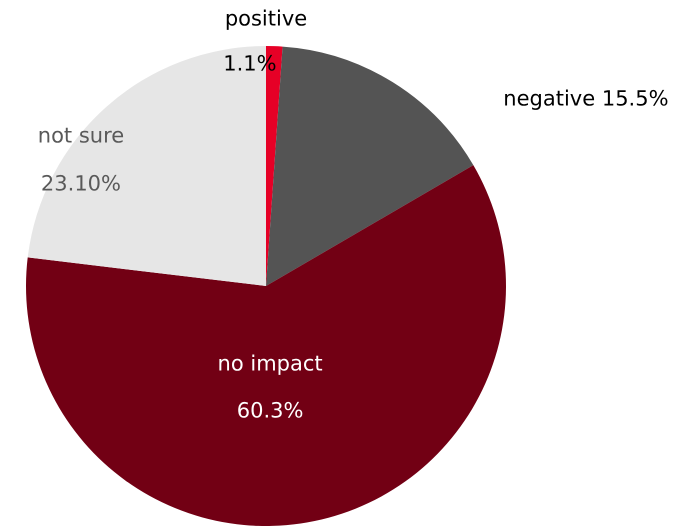 The width and height of the screenshot is (688, 526). What do you see at coordinates (270, 410) in the screenshot?
I see `data-label: 60.3%` at bounding box center [270, 410].